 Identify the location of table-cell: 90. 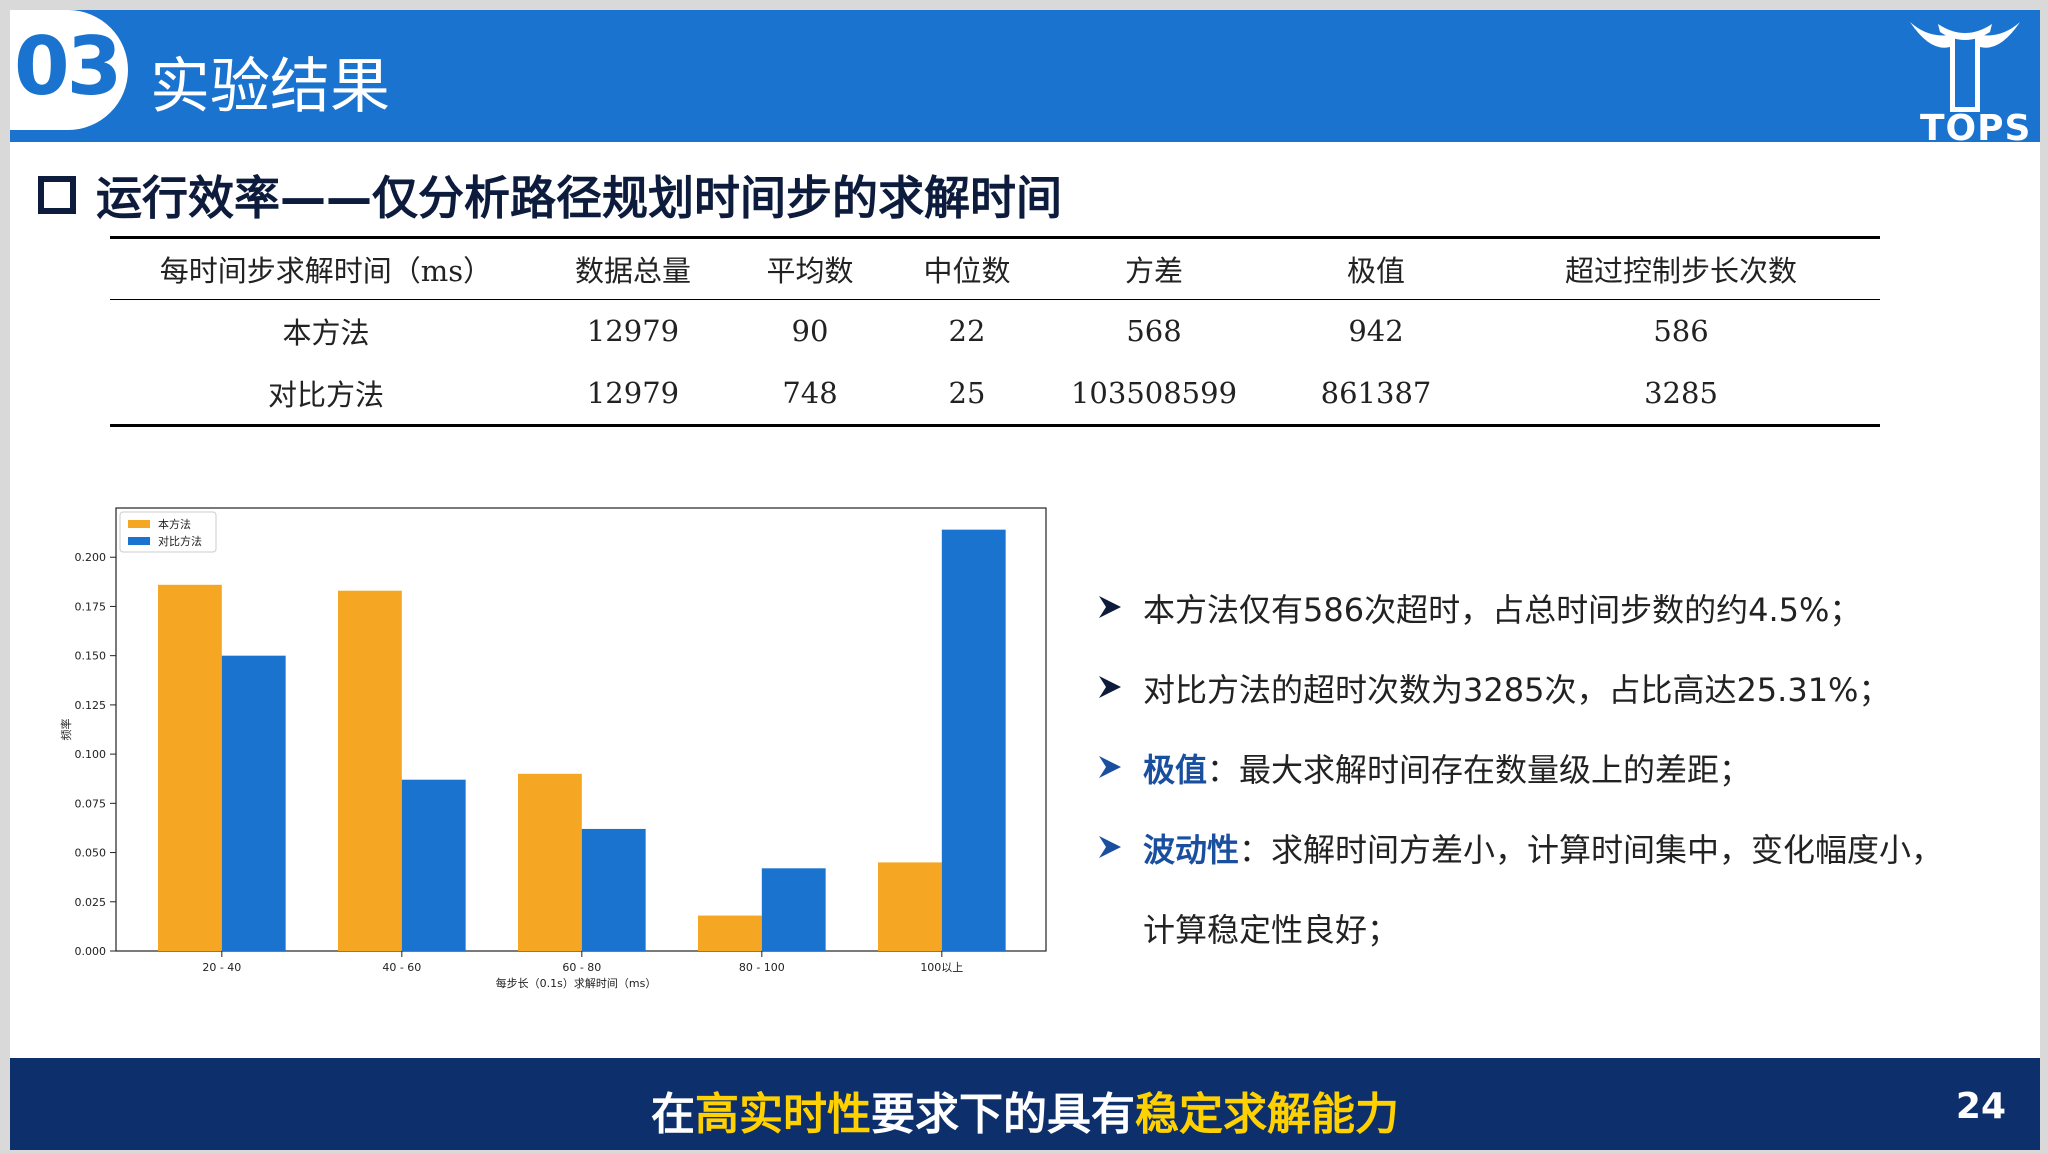
(810, 331).